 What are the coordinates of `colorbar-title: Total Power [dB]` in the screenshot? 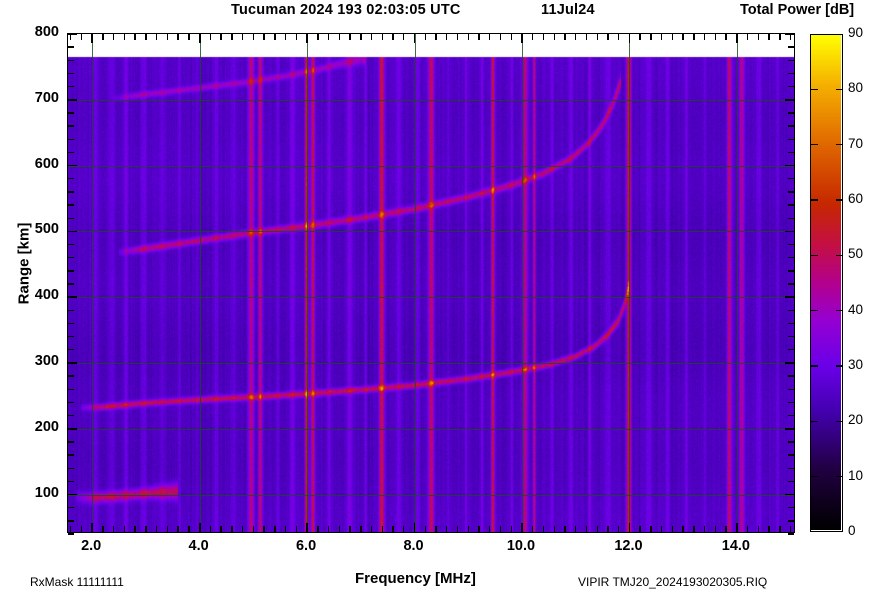 It's located at (797, 10).